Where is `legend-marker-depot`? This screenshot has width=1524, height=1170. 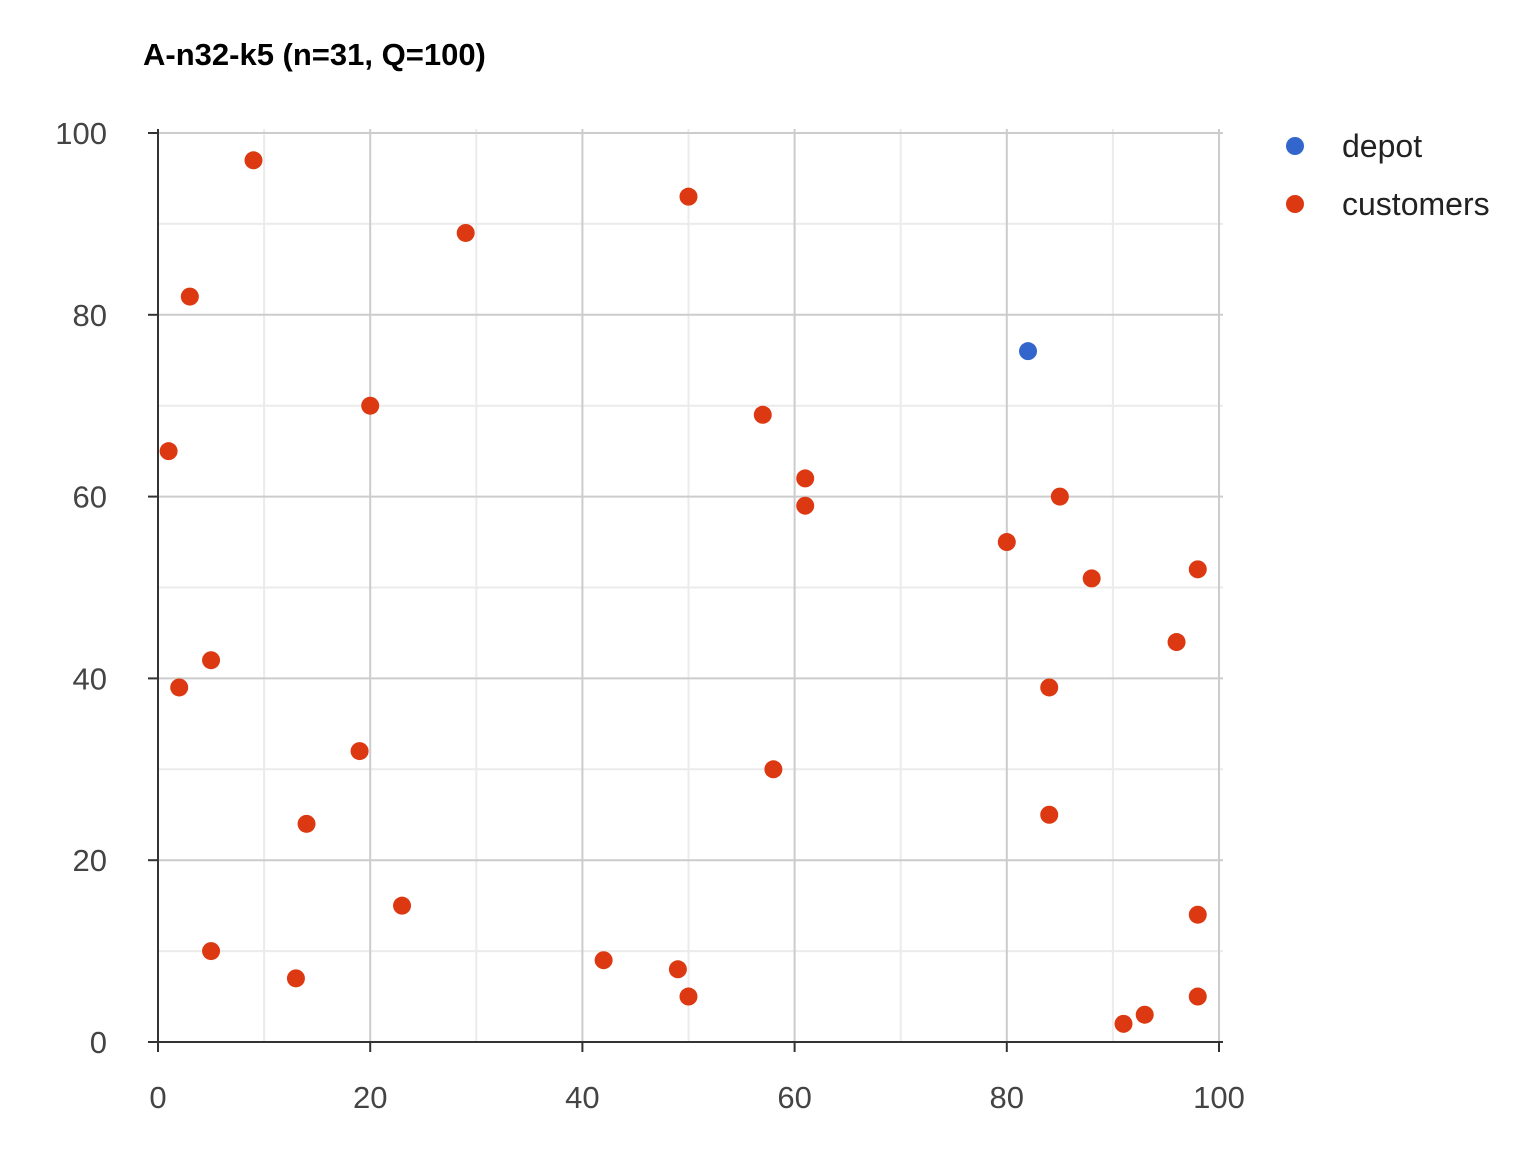 legend-marker-depot is located at coordinates (1295, 146).